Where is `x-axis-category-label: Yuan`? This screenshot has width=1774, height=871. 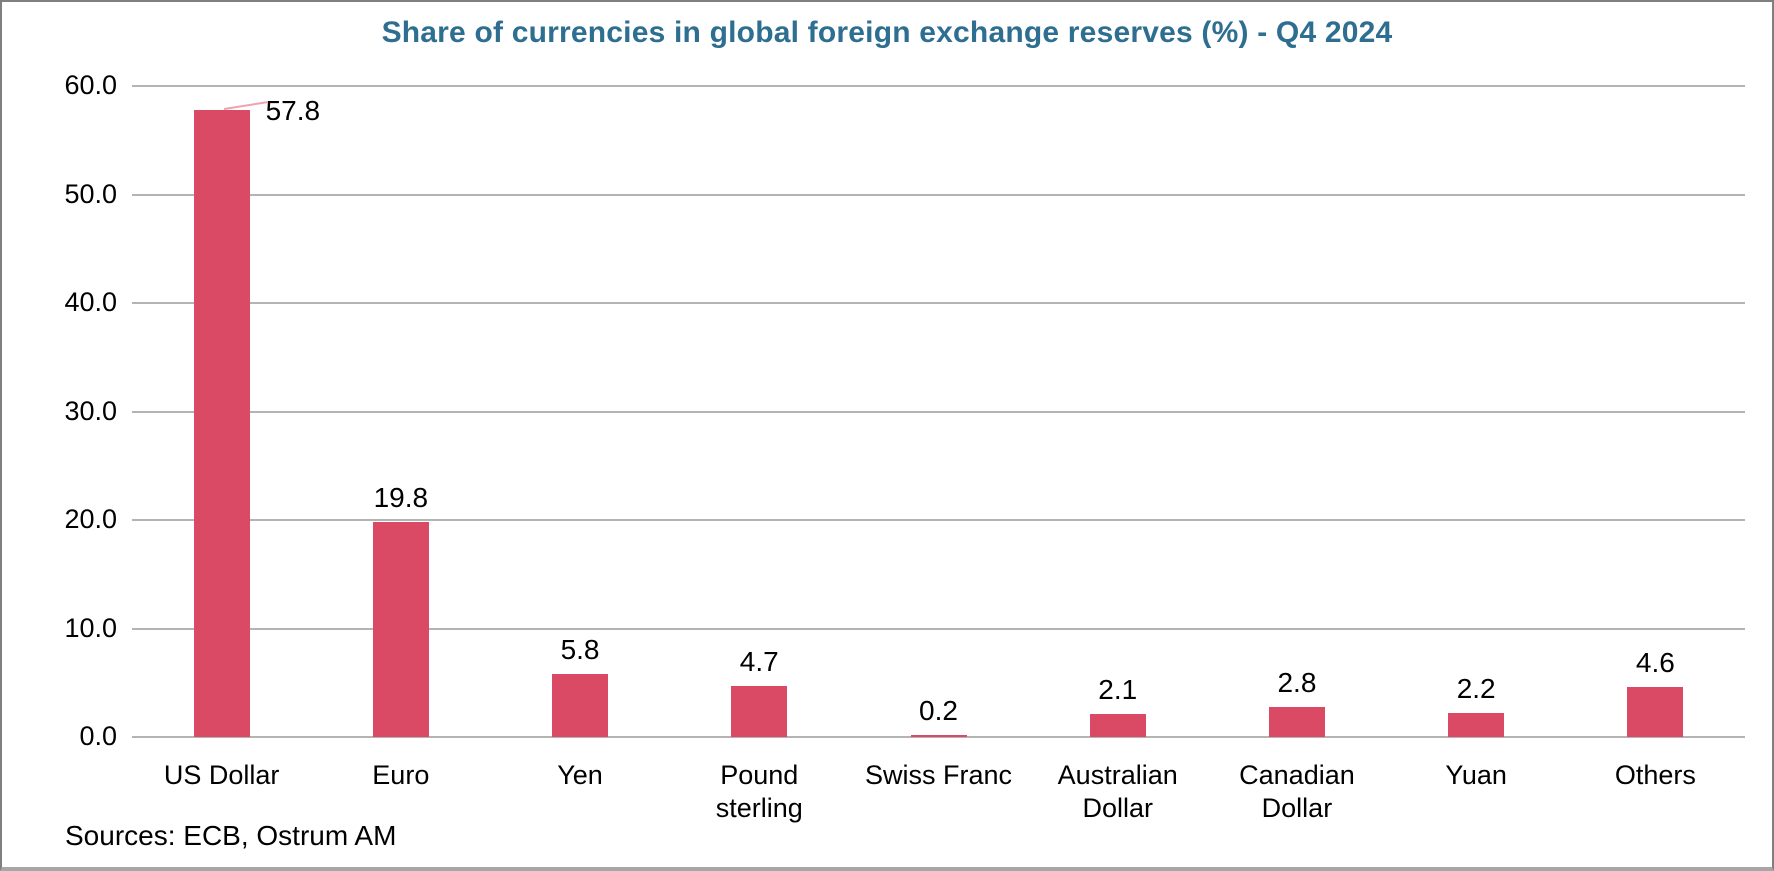 x-axis-category-label: Yuan is located at coordinates (1476, 775).